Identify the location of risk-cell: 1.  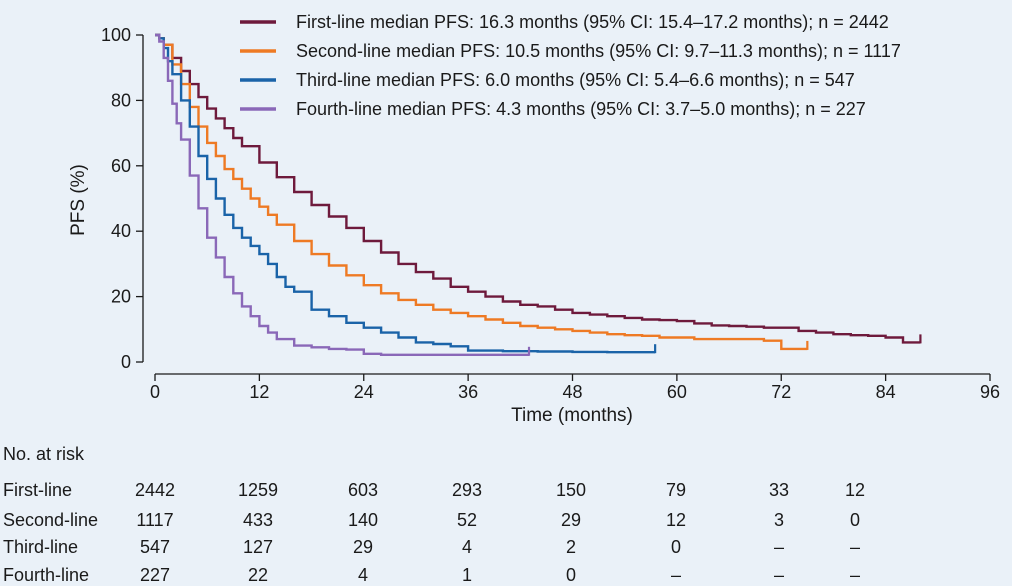
(467, 575).